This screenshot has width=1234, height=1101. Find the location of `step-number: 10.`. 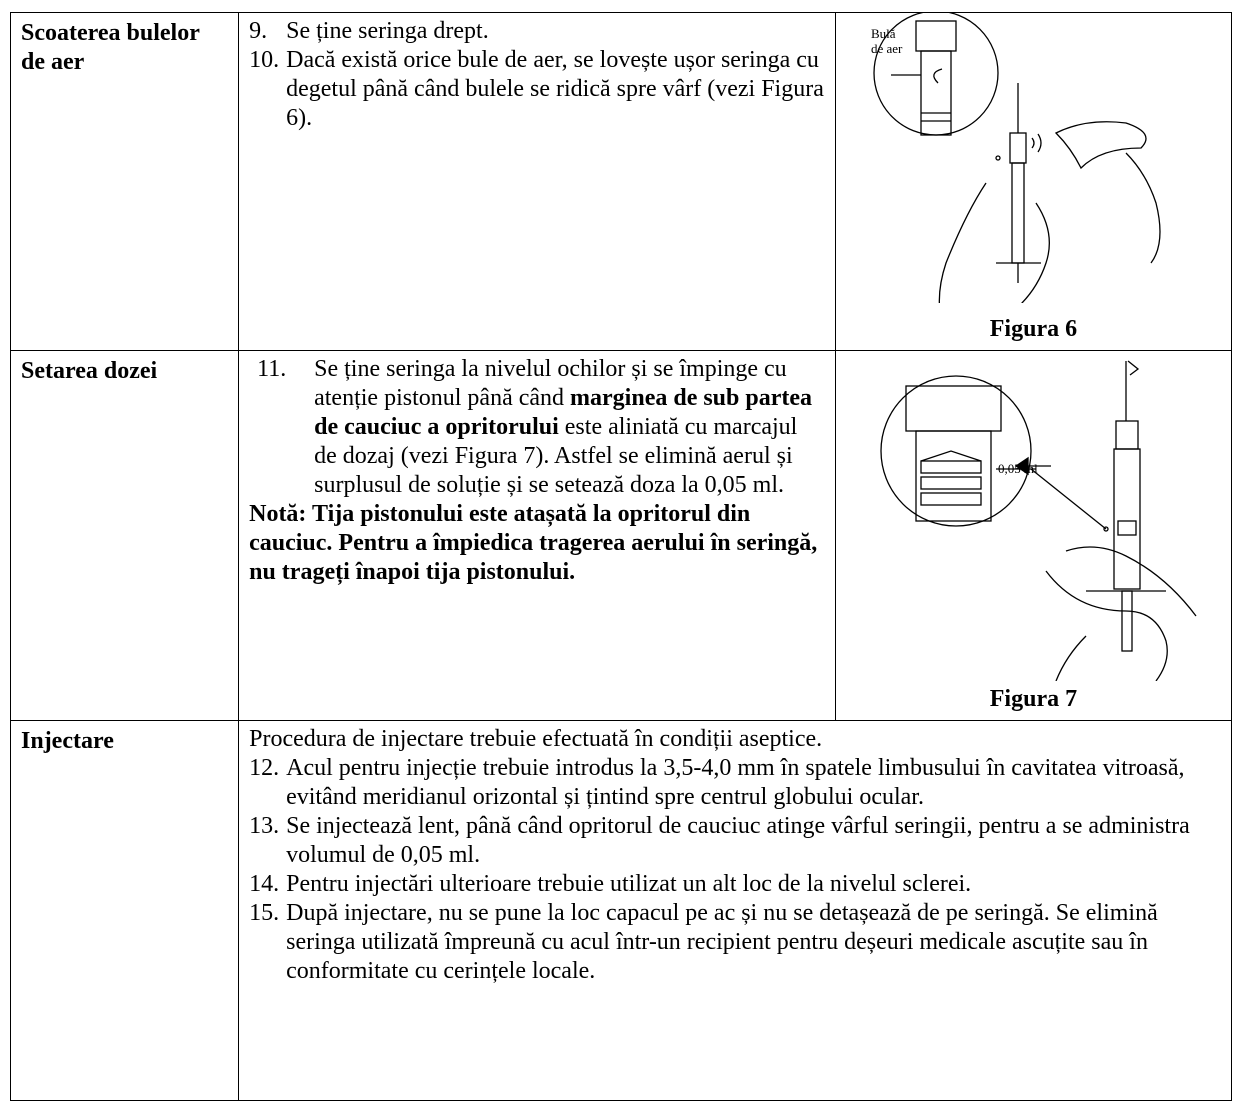

step-number: 10. is located at coordinates (264, 60).